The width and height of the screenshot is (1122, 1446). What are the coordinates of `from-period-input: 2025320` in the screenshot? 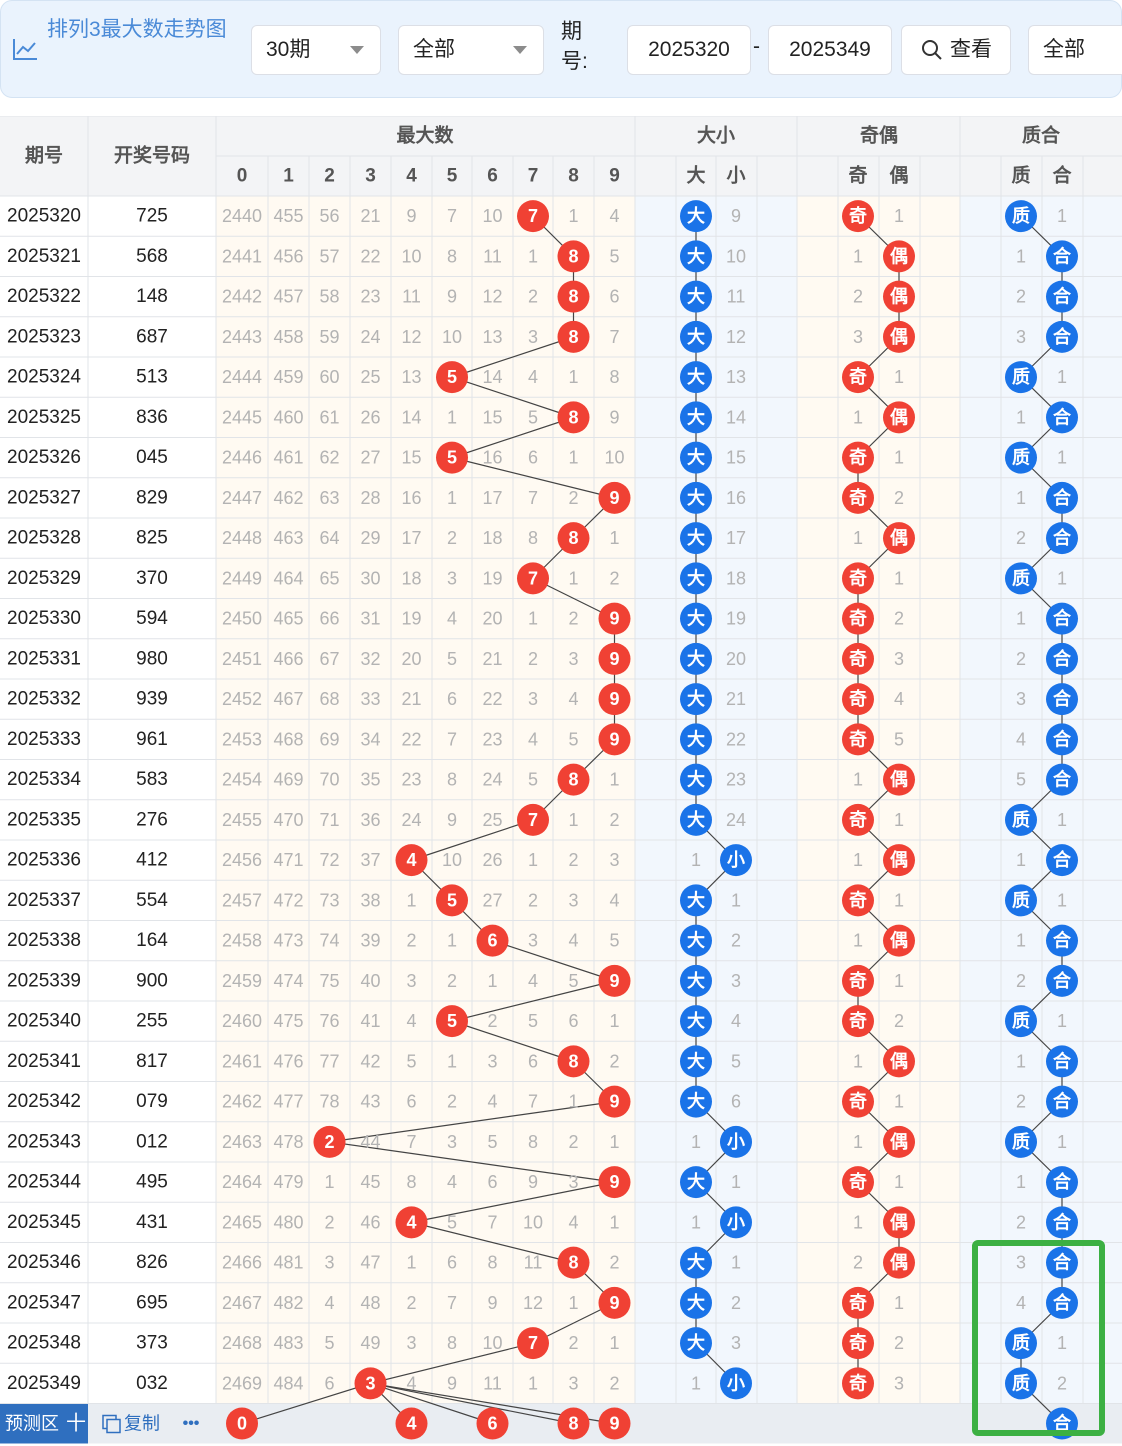 It's located at (689, 50).